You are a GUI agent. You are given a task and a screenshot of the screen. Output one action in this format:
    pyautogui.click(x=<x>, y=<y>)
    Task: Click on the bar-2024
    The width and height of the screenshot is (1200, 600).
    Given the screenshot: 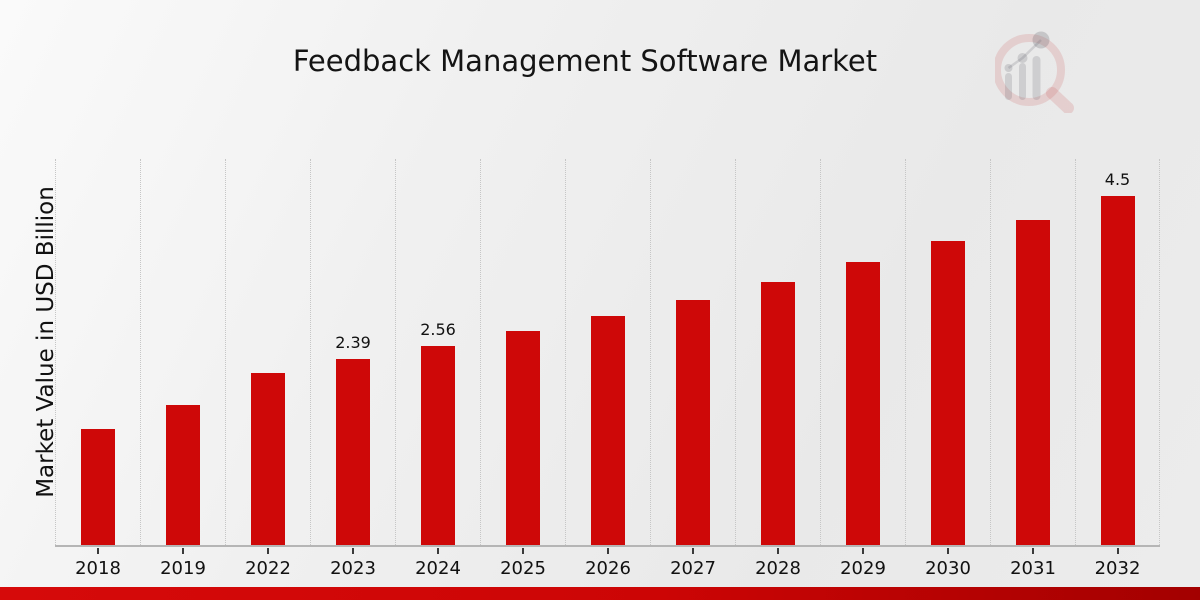 What is the action you would take?
    pyautogui.click(x=438, y=445)
    